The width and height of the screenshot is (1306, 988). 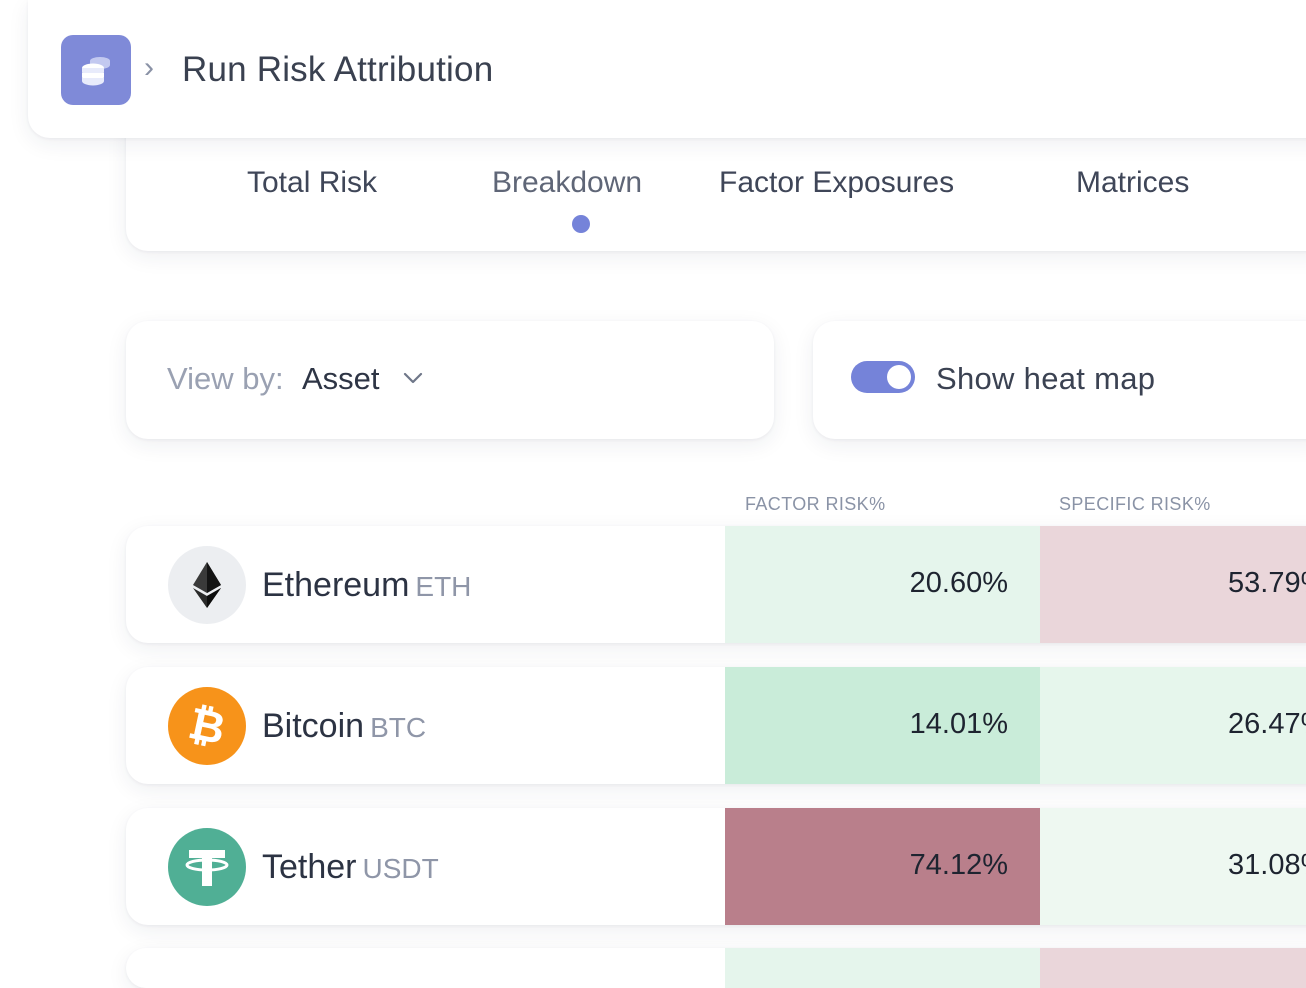 I want to click on tab-factor-exposures: Factor Exposures, so click(x=837, y=182).